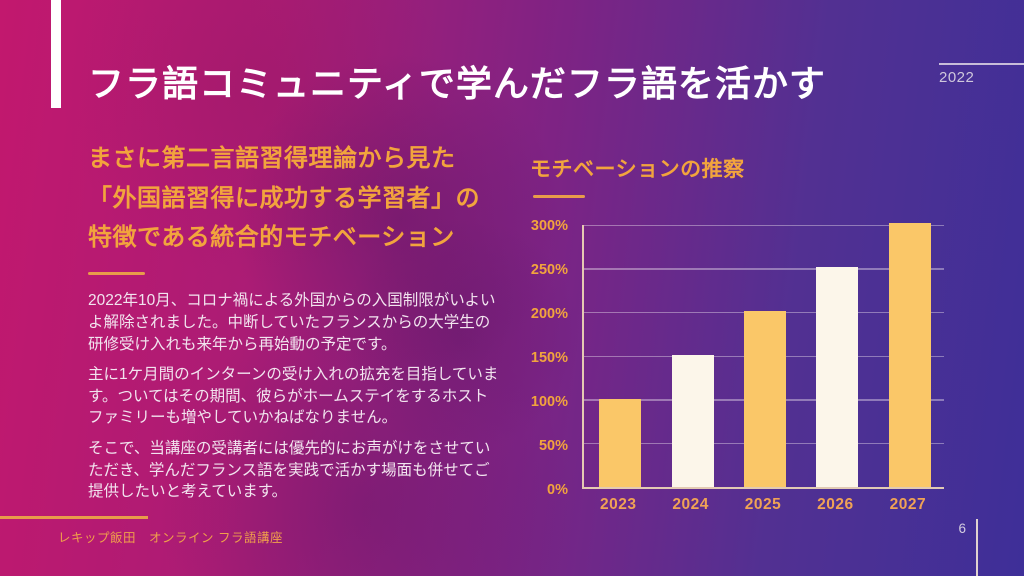 Image resolution: width=1024 pixels, height=576 pixels. What do you see at coordinates (962, 528) in the screenshot?
I see `page-number: 6` at bounding box center [962, 528].